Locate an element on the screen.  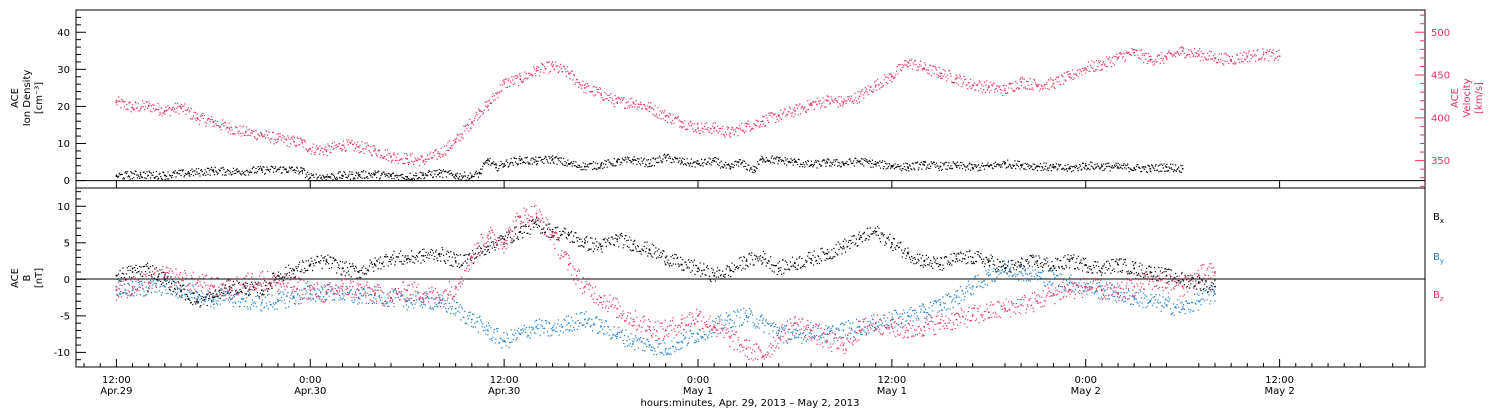
top-left-tick-label: 0 is located at coordinates (67, 181).